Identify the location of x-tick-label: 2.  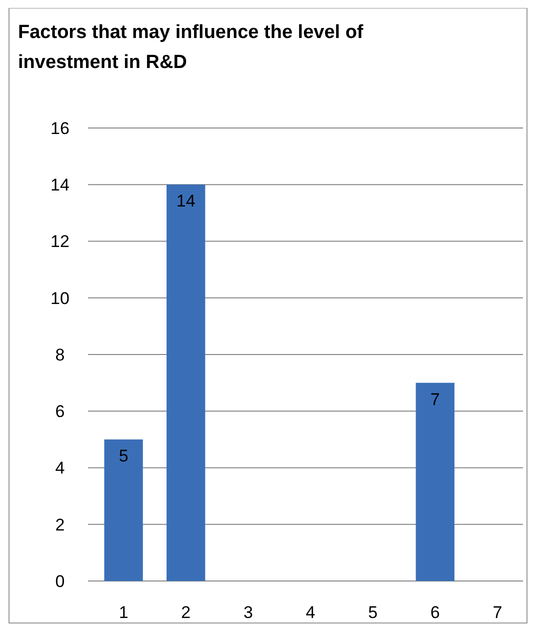
(186, 612).